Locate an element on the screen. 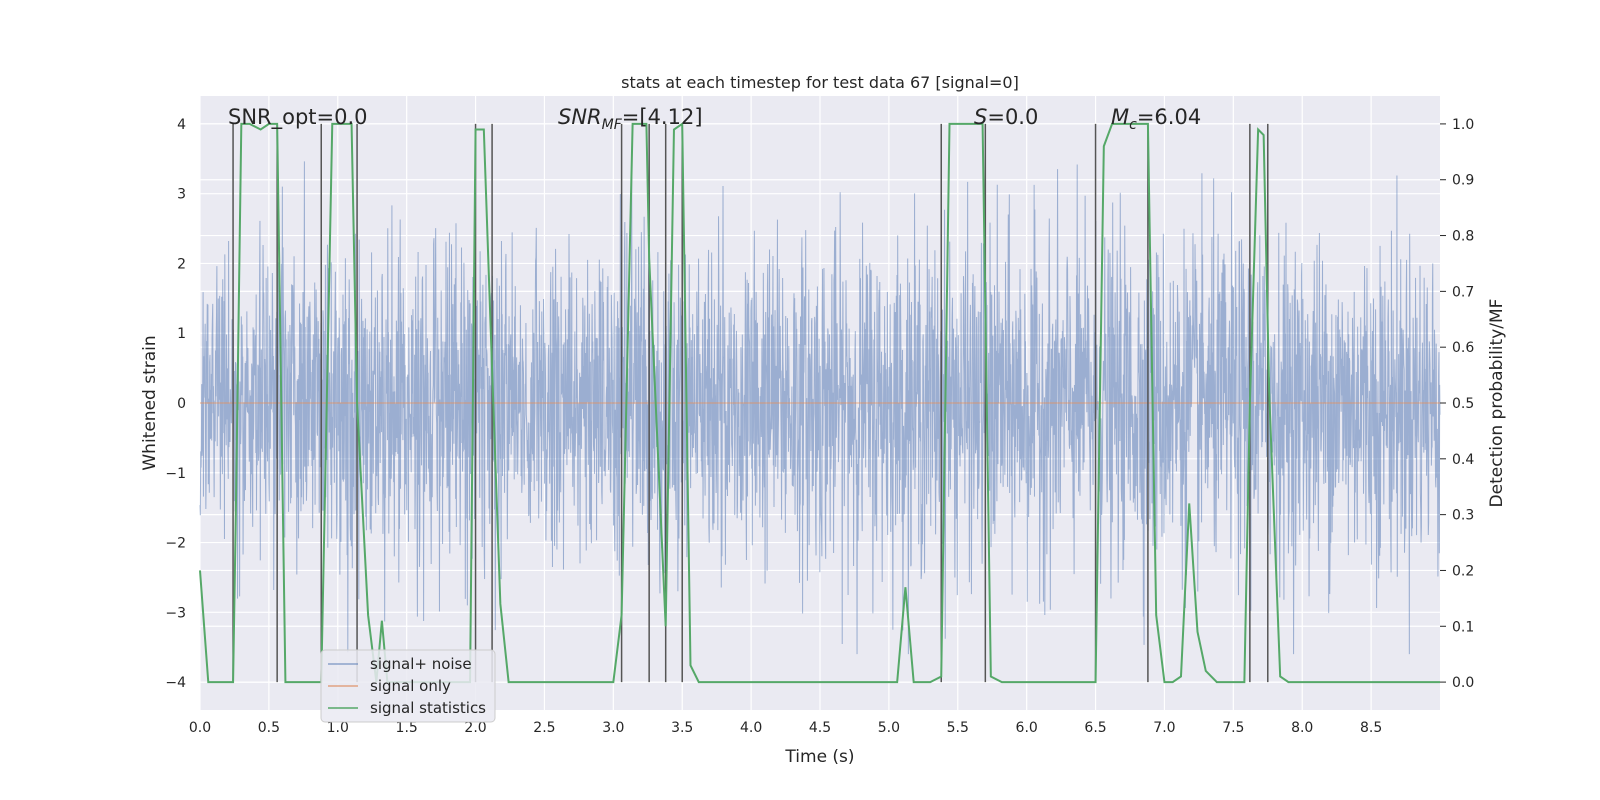 The height and width of the screenshot is (800, 1600). x-tick-label: 5.5 is located at coordinates (958, 728).